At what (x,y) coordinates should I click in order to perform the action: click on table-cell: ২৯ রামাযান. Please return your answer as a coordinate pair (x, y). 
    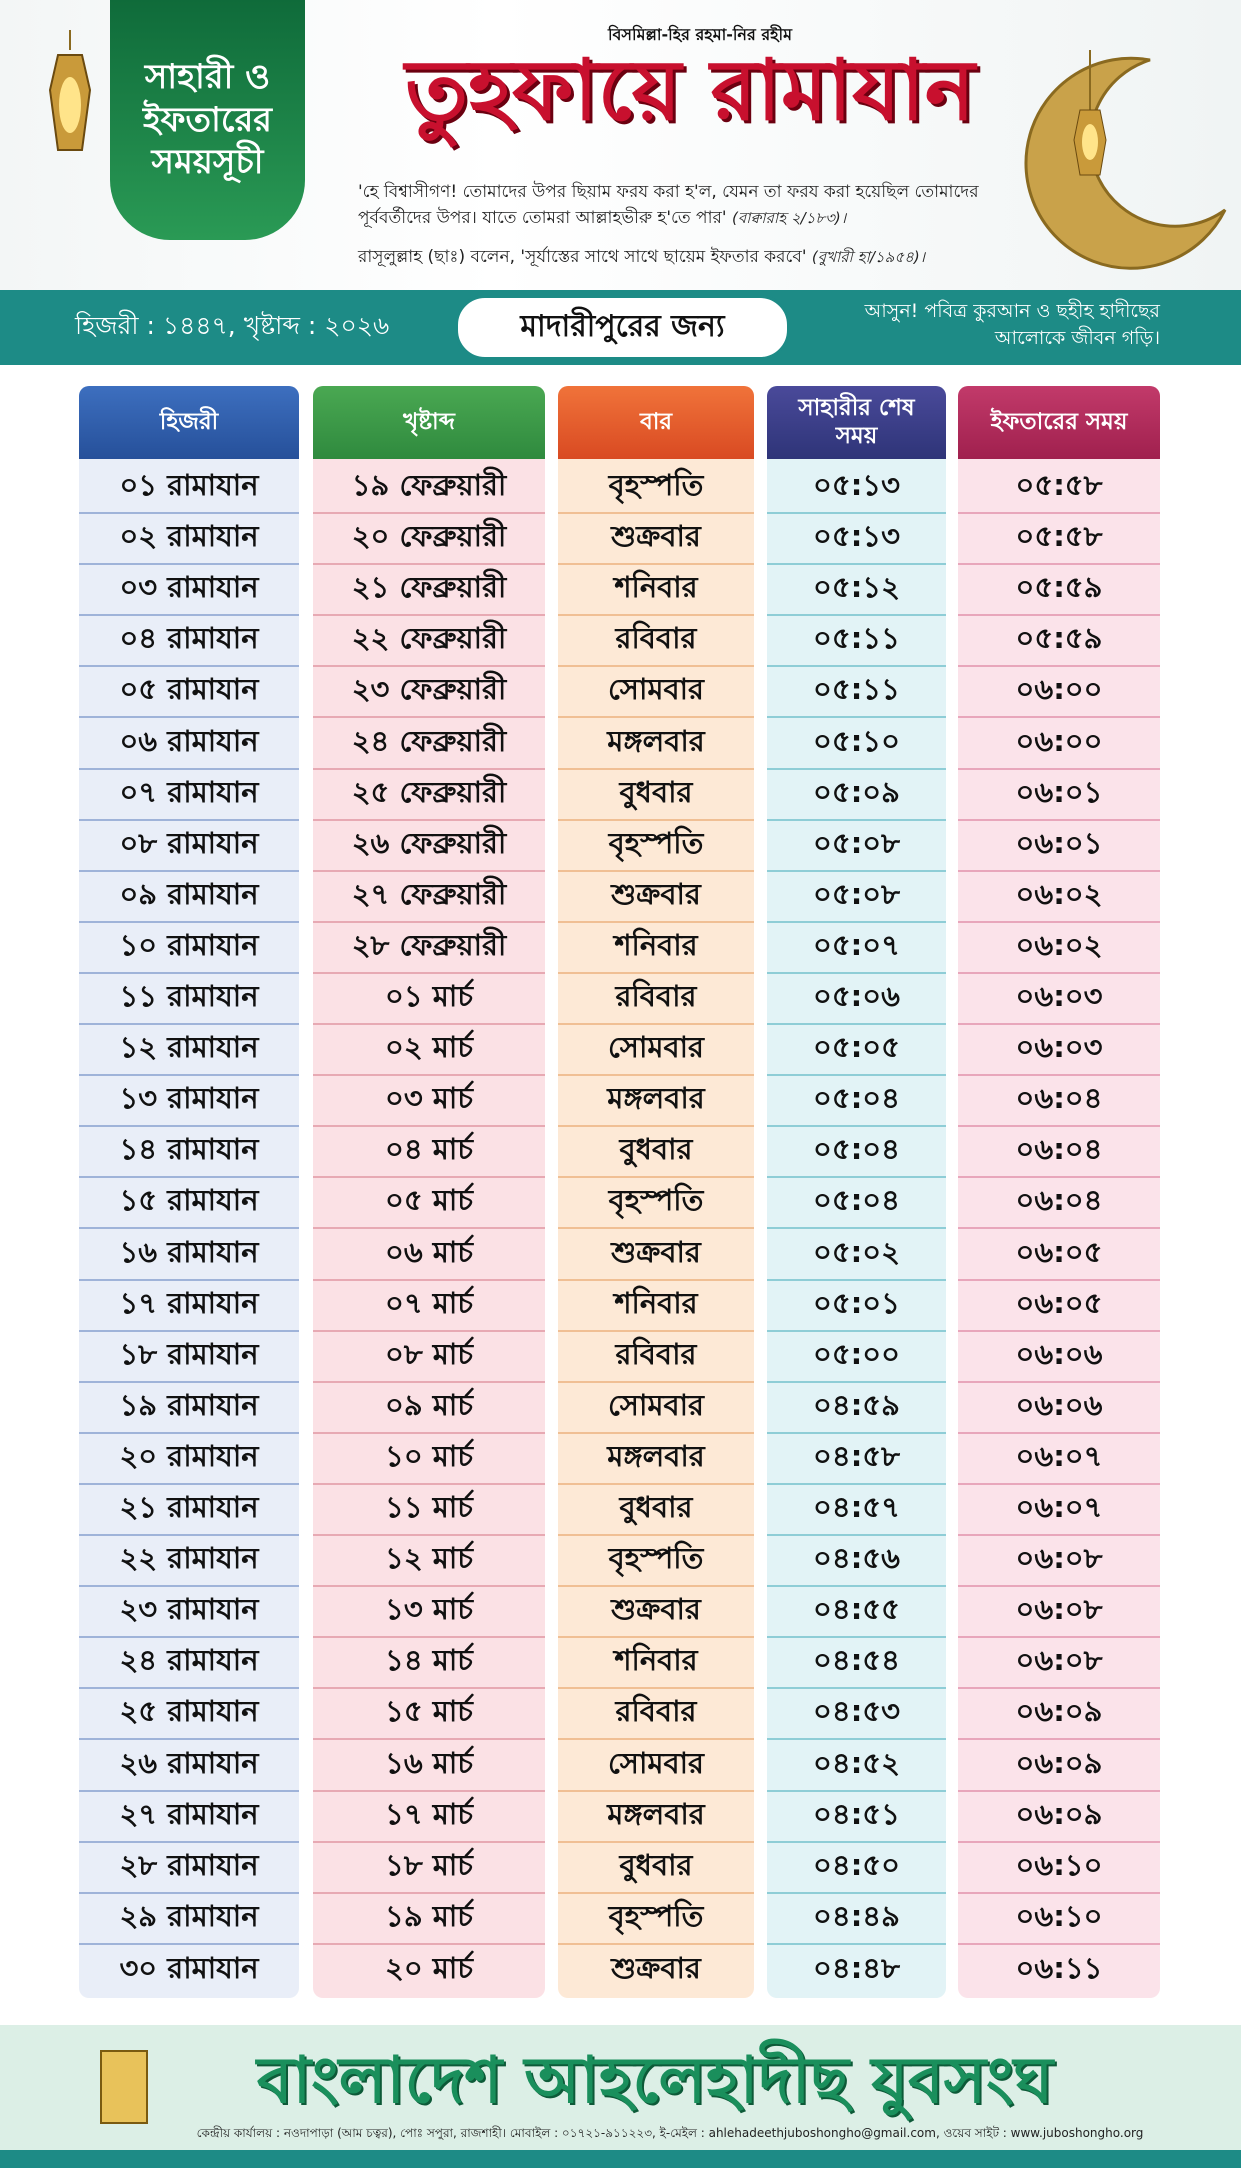
    Looking at the image, I should click on (189, 1919).